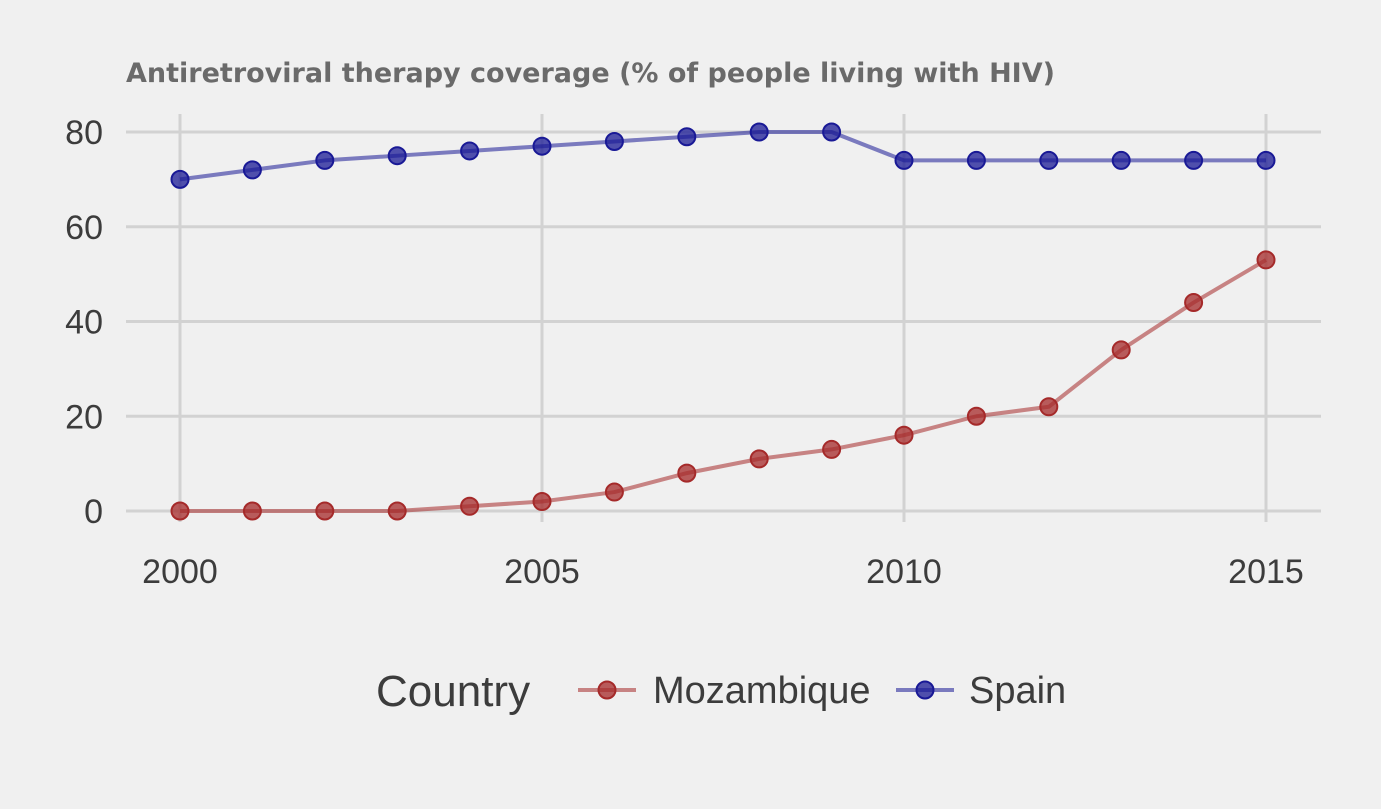  I want to click on y-tick-label: 20, so click(84, 417).